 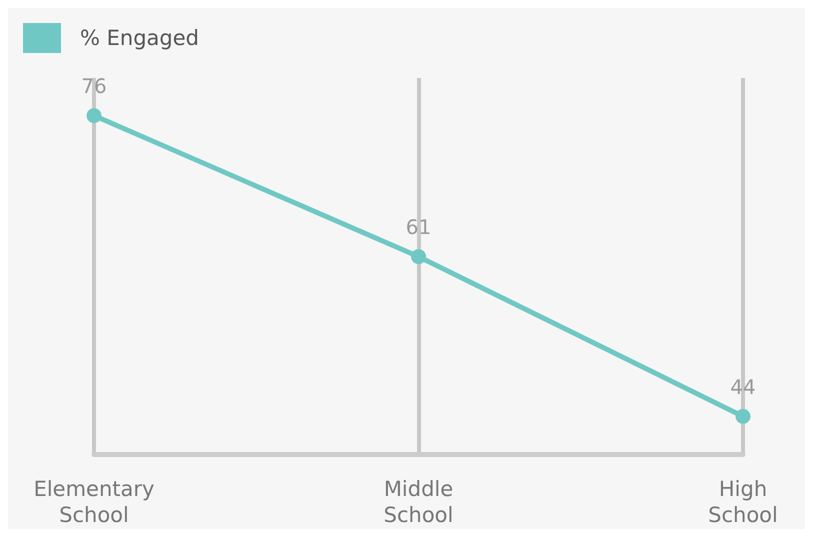 I want to click on data-label: 61, so click(x=419, y=227).